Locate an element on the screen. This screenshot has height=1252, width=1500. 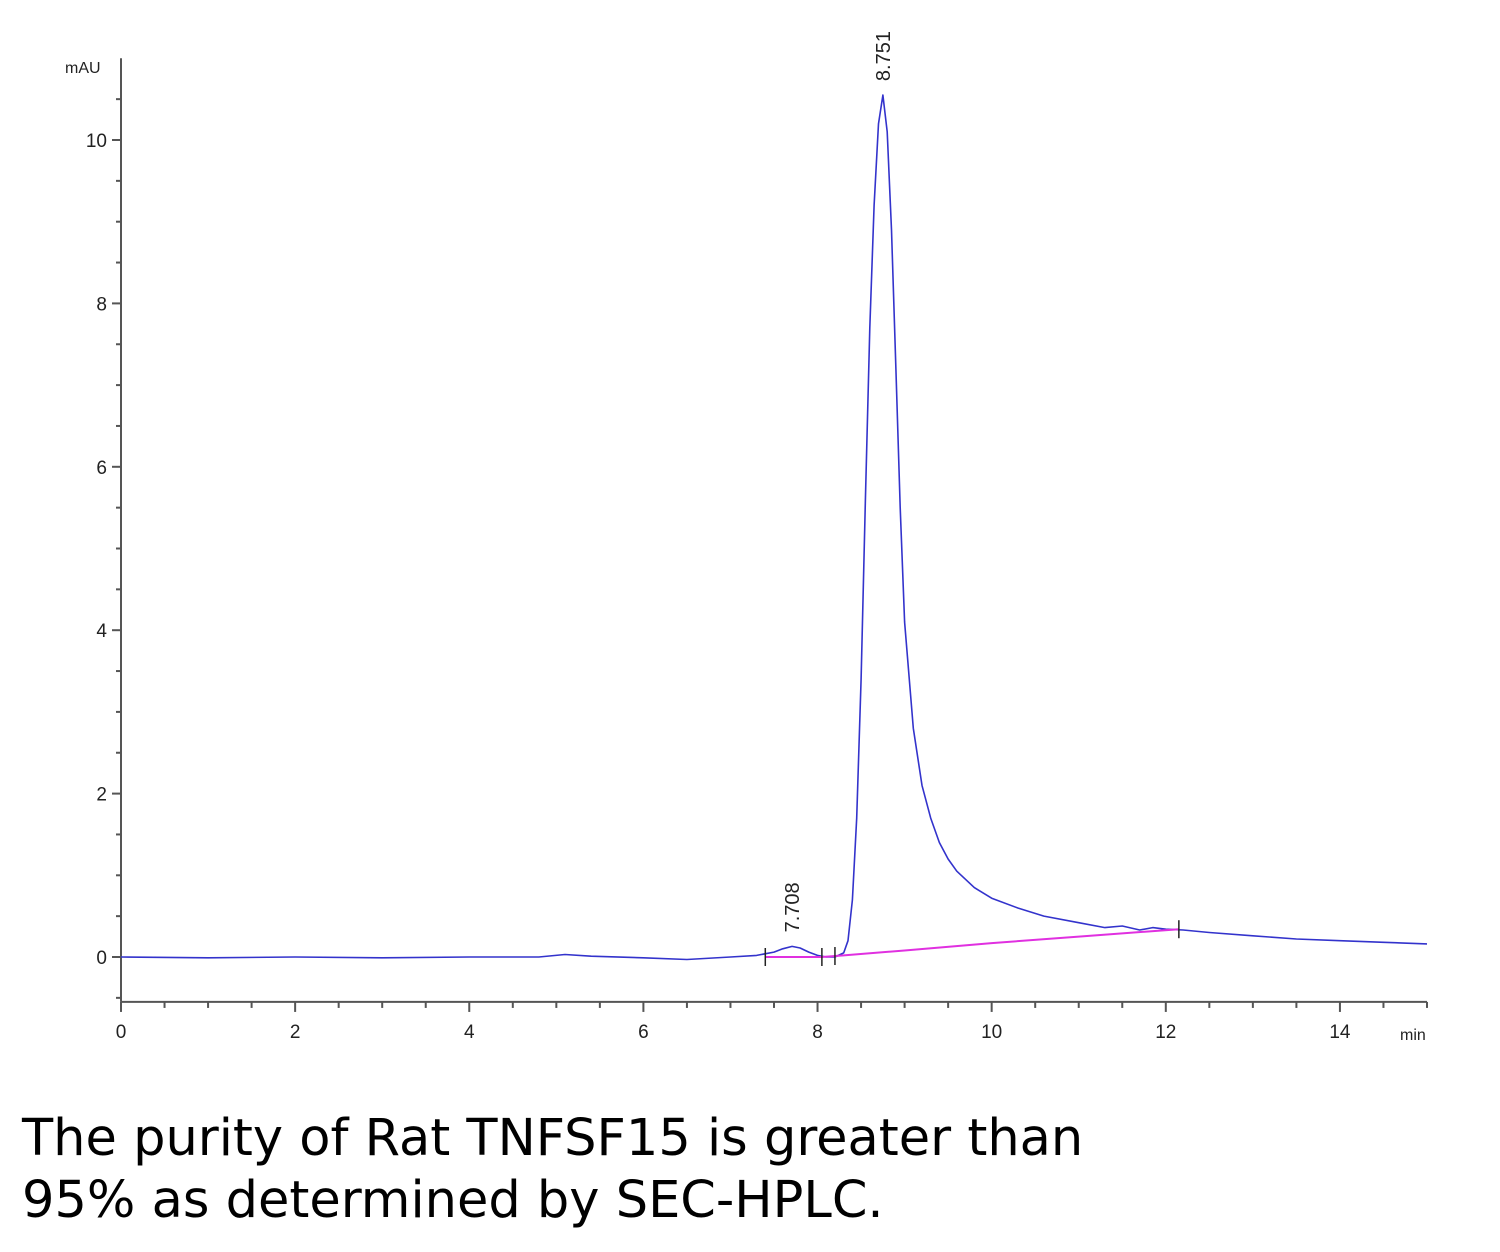
y-tick-label: 8 is located at coordinates (101, 304).